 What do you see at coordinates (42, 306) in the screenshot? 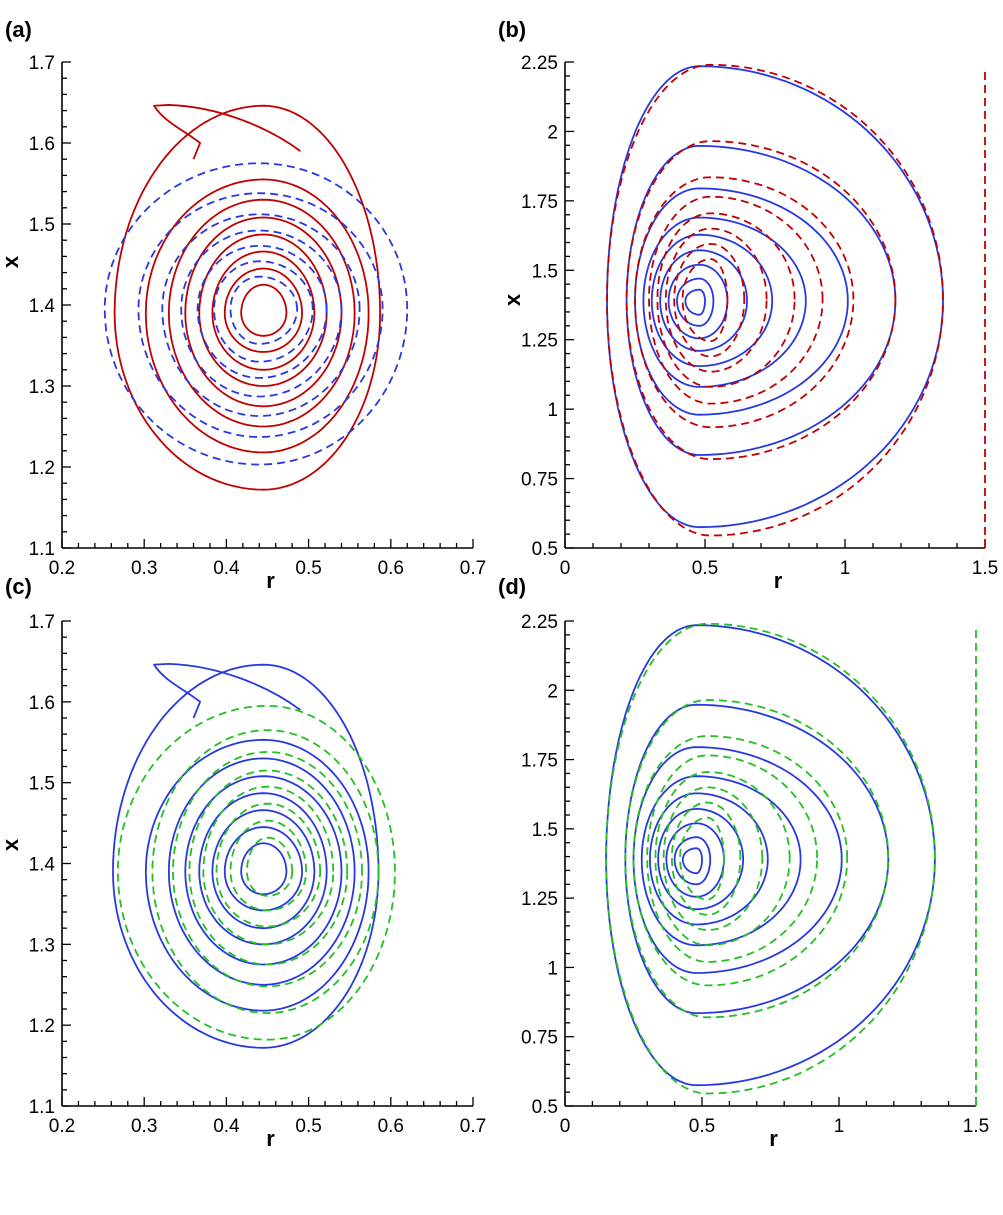
I see `y-tick-label: 1.4` at bounding box center [42, 306].